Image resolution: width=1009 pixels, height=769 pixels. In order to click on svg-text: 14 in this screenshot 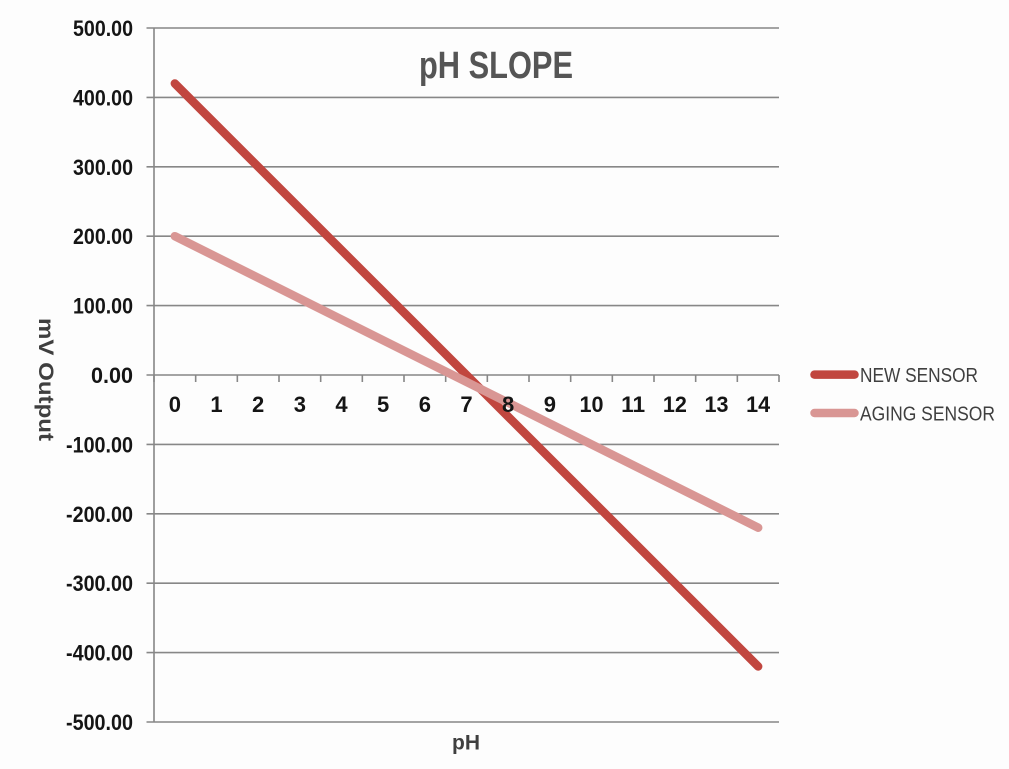, I will do `click(758, 404)`.